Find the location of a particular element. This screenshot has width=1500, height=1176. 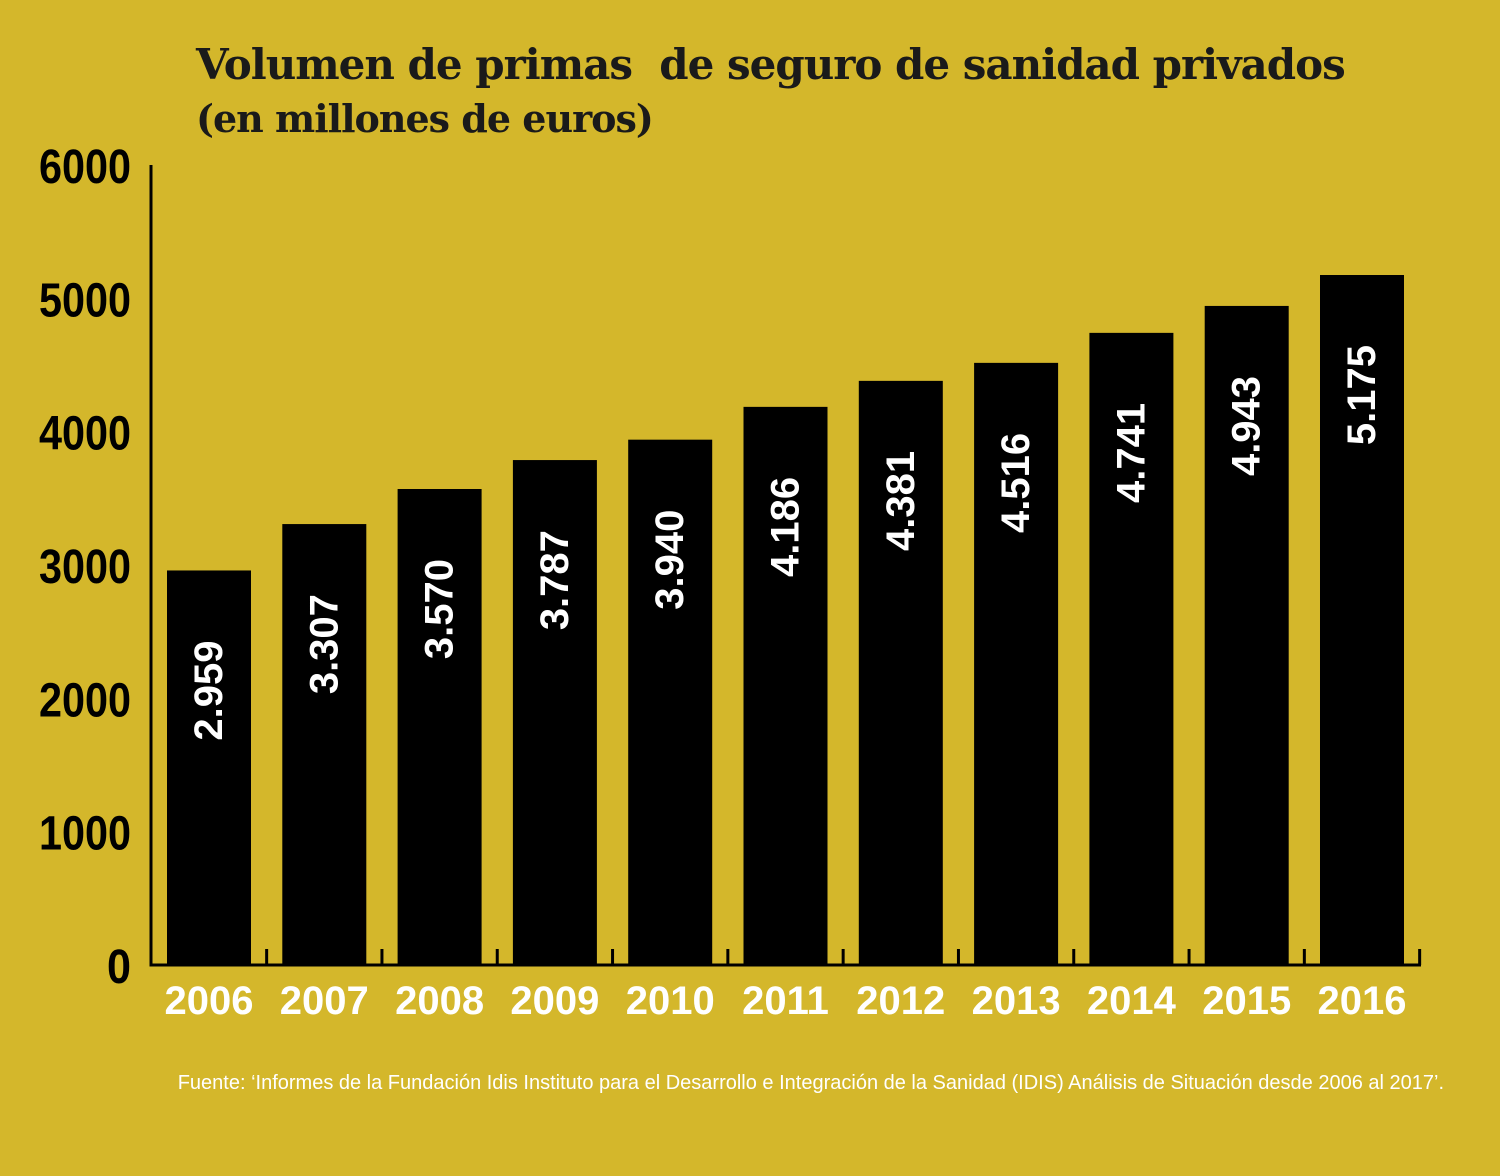

bar-value-label: 4.381 is located at coordinates (901, 501).